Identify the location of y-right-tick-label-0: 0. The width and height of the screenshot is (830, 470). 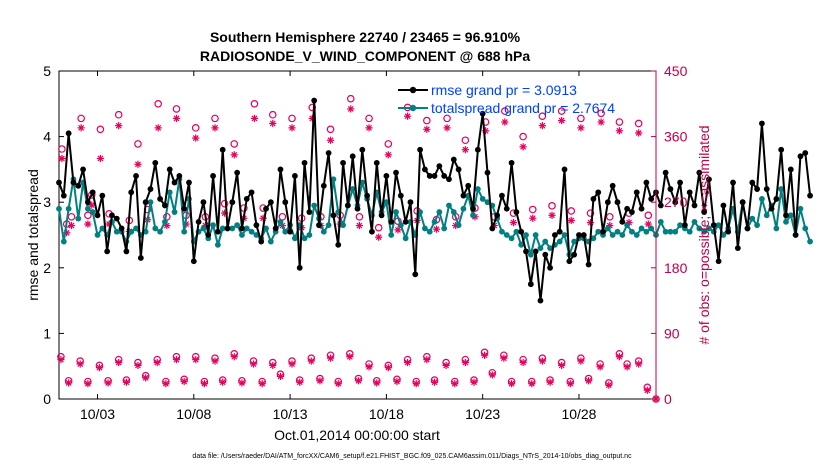
(668, 399).